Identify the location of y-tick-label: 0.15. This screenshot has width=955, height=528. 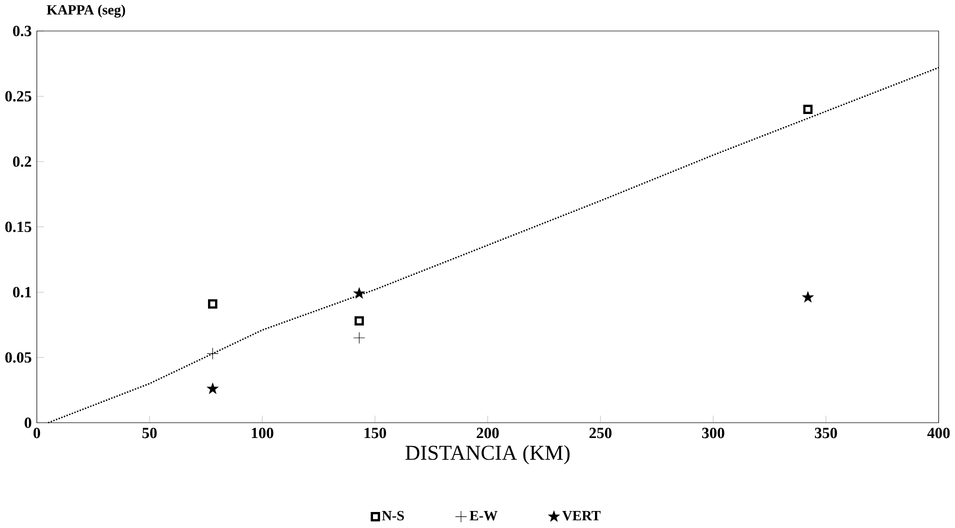
(18, 227).